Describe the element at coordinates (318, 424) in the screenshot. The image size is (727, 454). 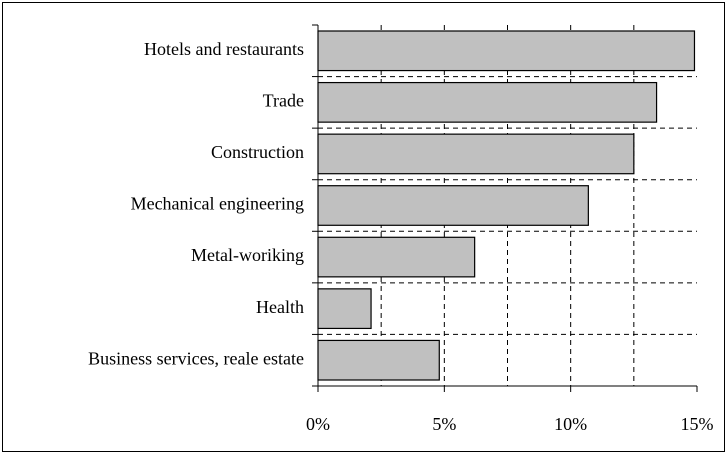
I see `x-tick-label: 0%` at that location.